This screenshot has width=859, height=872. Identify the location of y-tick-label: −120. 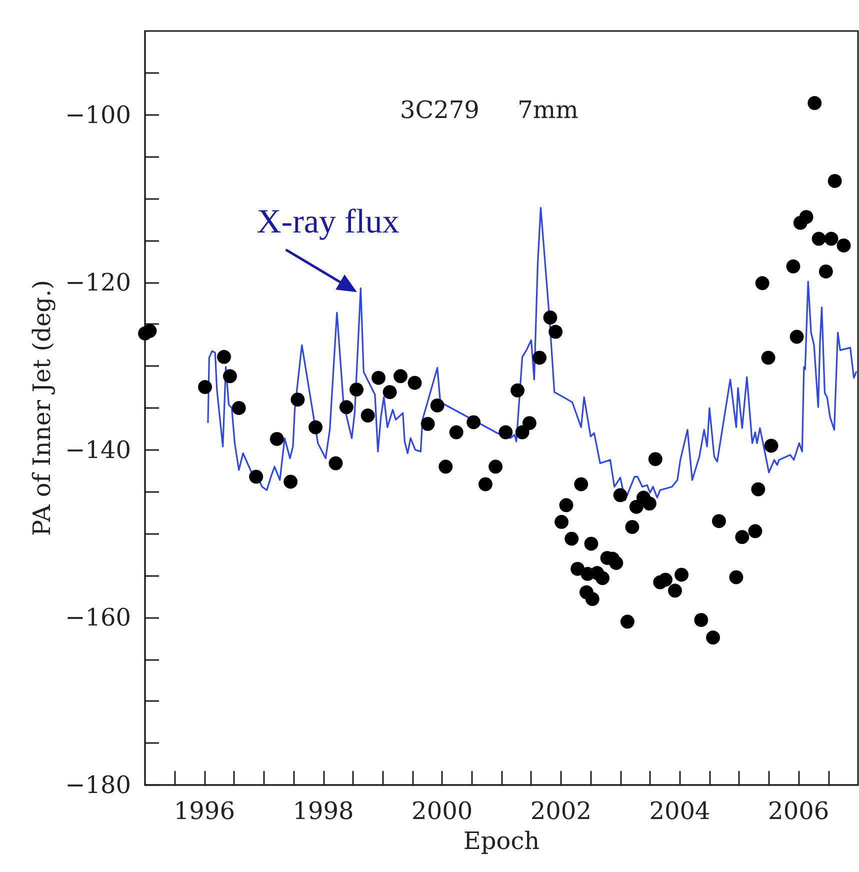
(98, 282).